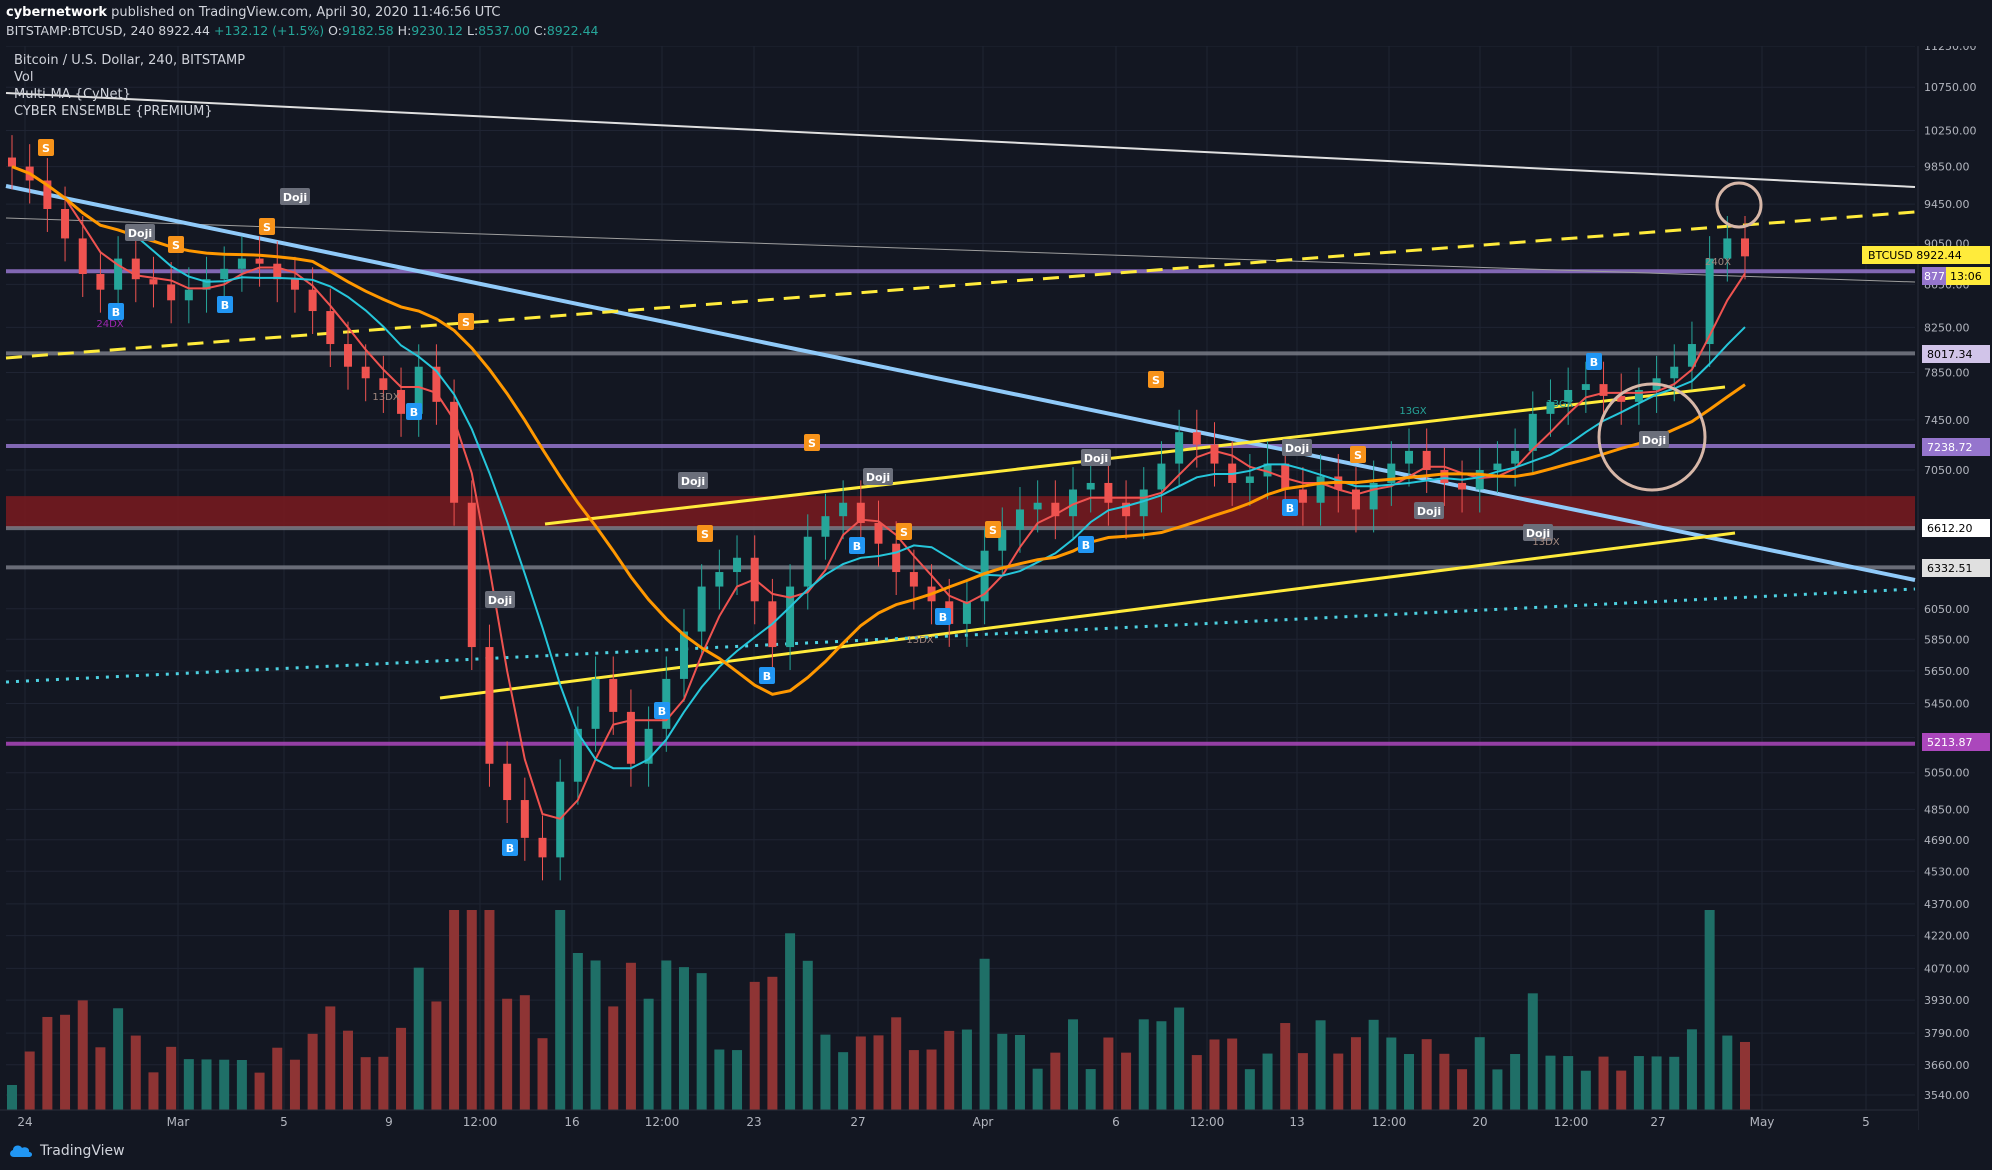 This screenshot has width=1992, height=1170. I want to click on upper-channel-line, so click(1135, 455).